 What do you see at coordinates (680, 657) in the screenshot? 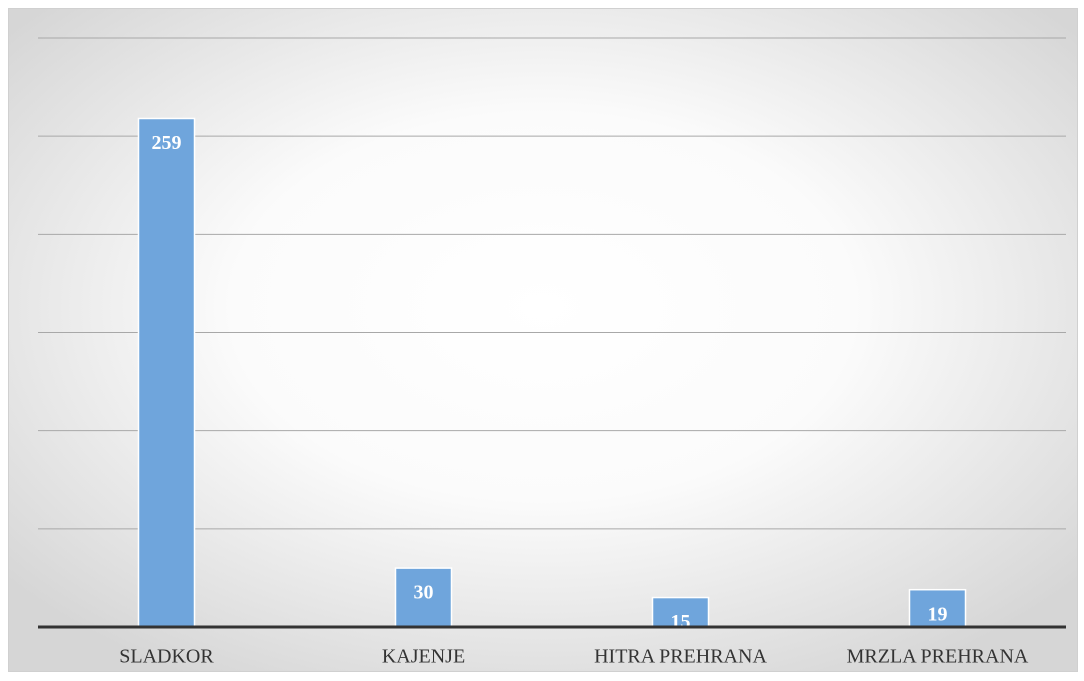
I see `x-tick-label: HITRA PREHRANA` at bounding box center [680, 657].